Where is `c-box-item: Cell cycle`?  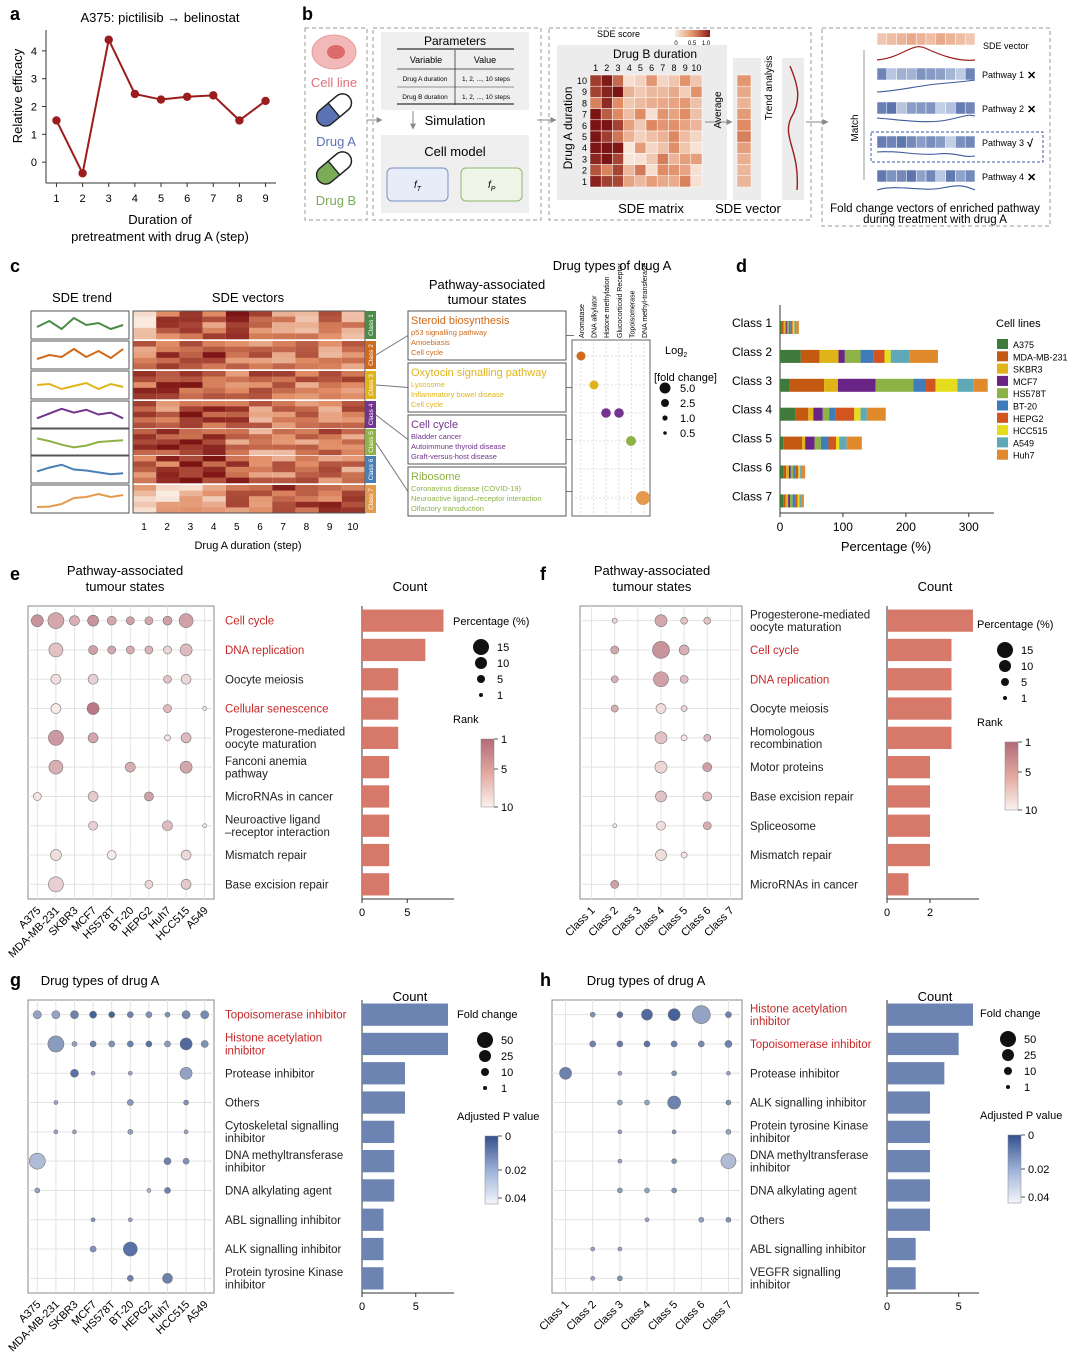
c-box-item: Cell cycle is located at coordinates (427, 352).